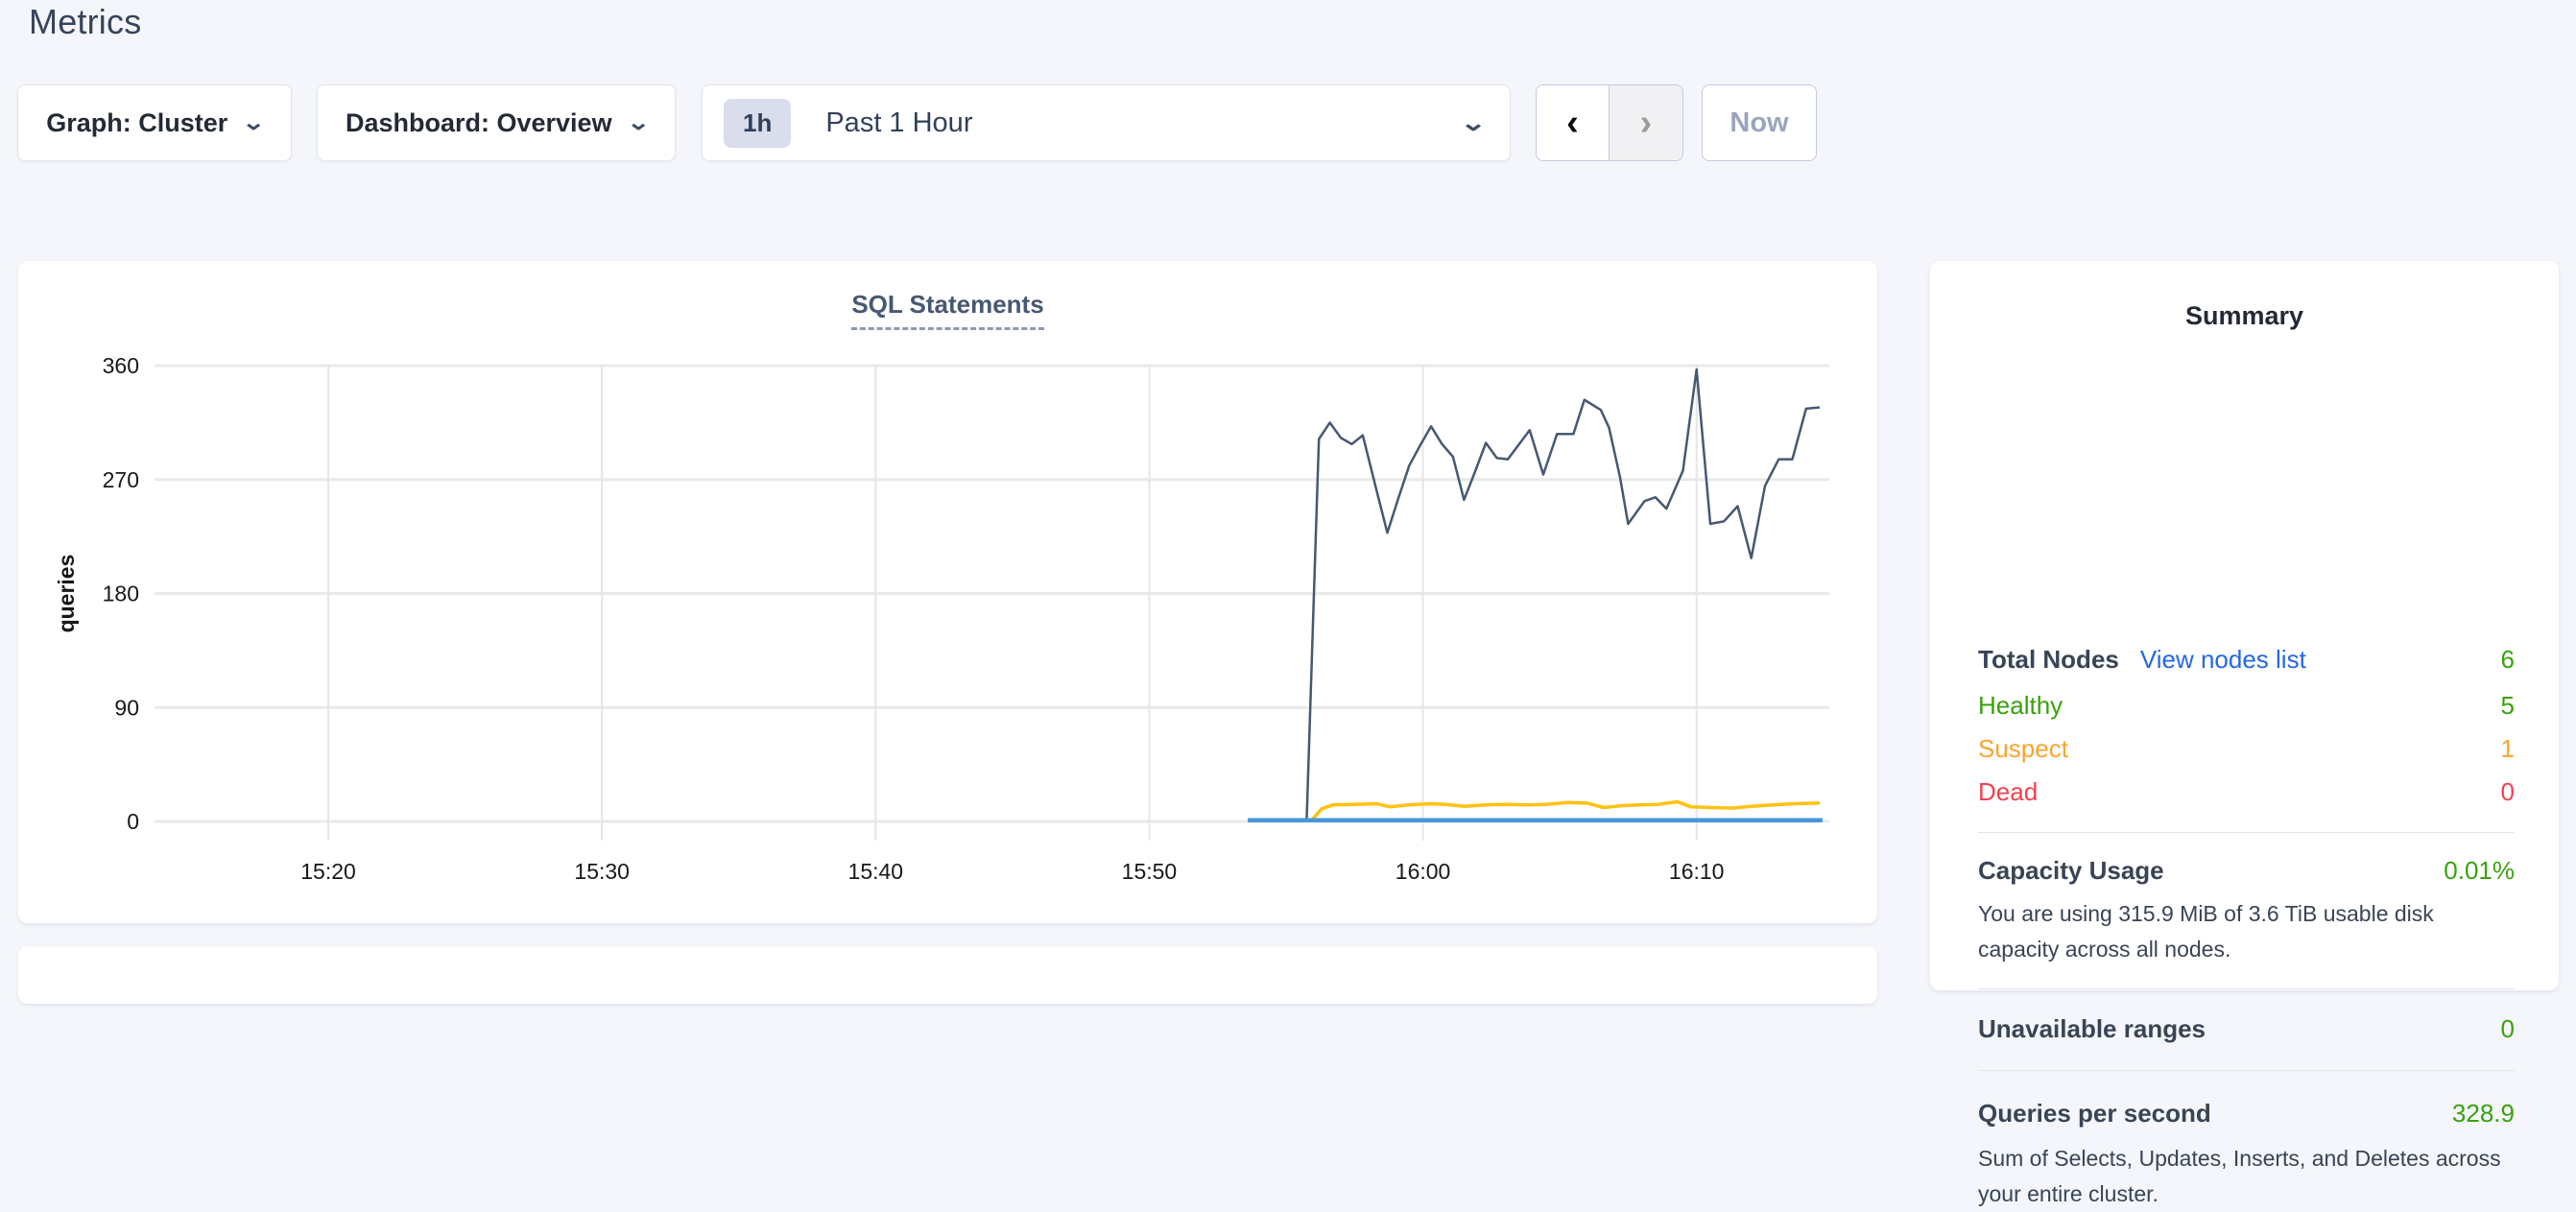 Image resolution: width=2576 pixels, height=1212 pixels. What do you see at coordinates (2507, 791) in the screenshot?
I see `dead-nodes-value: 0` at bounding box center [2507, 791].